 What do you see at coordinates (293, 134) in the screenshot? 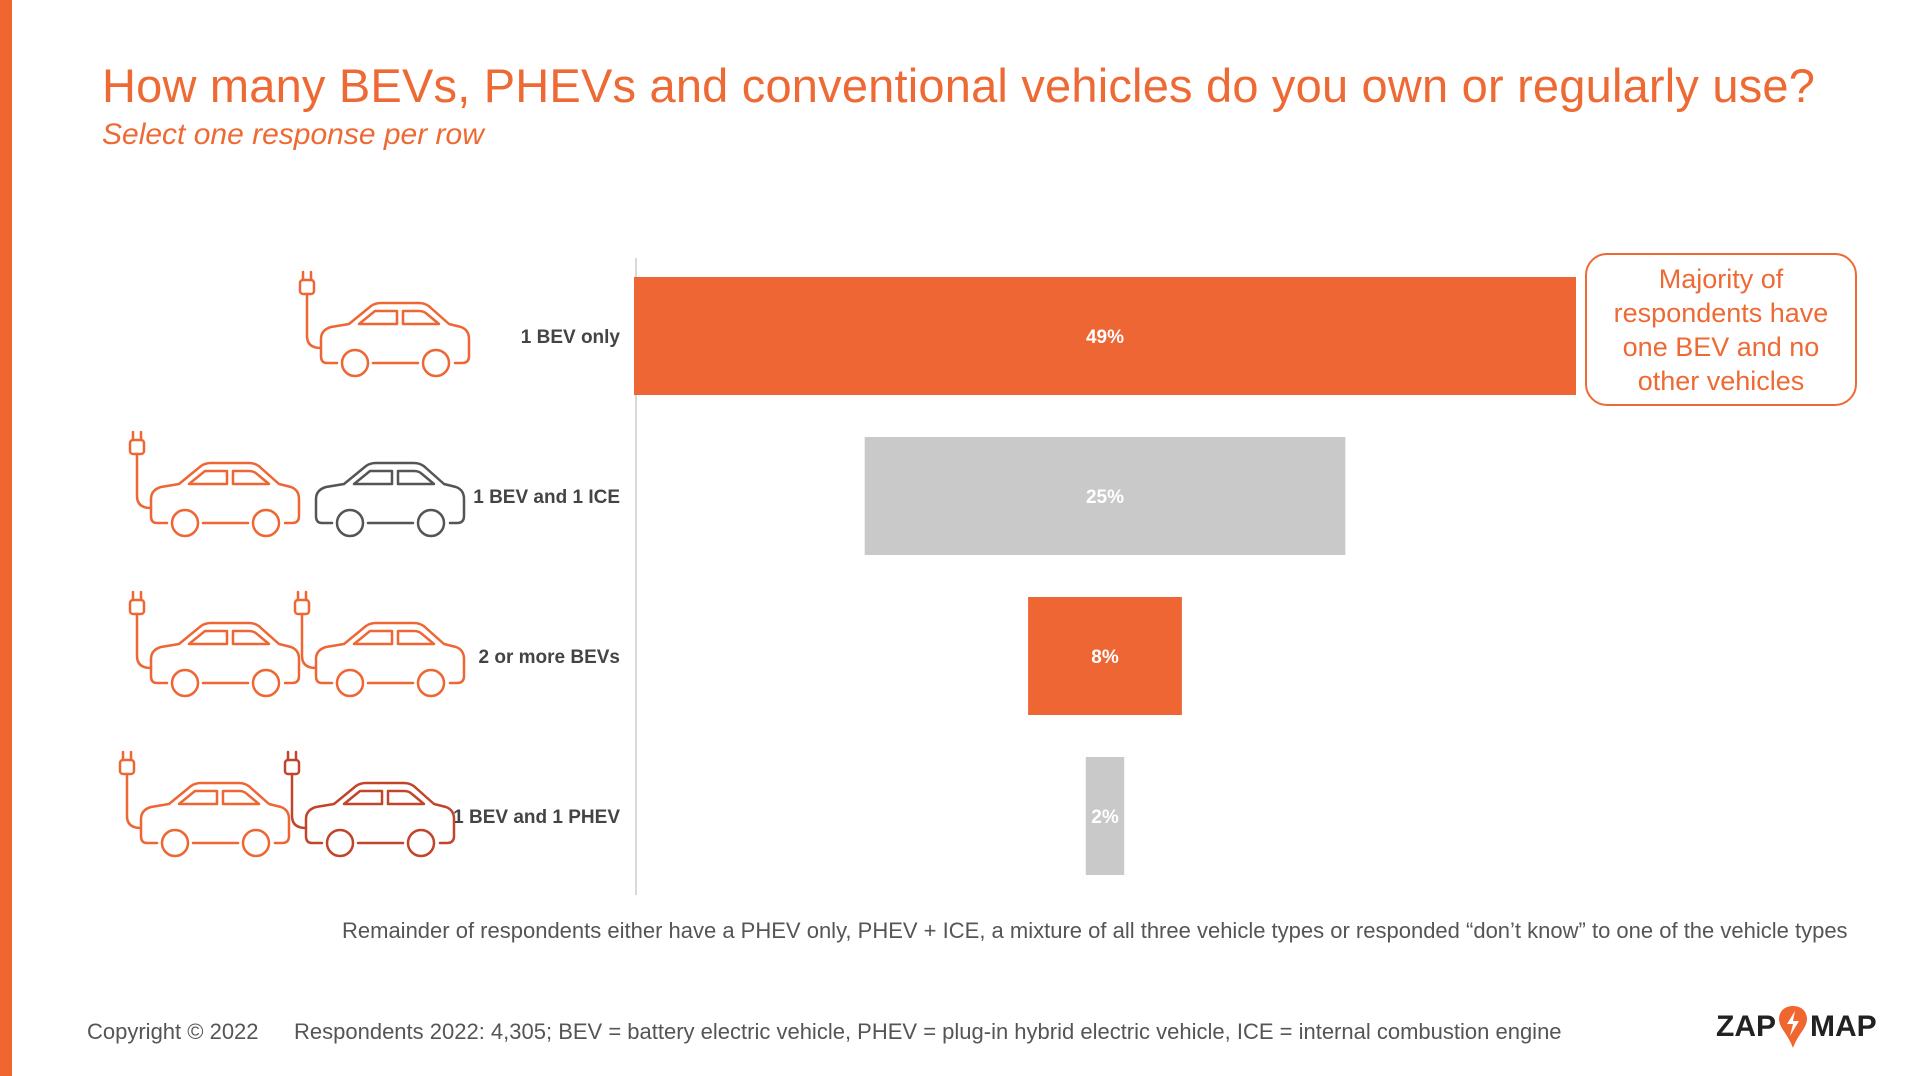
I see `chart-subtitle: Select one response per row` at bounding box center [293, 134].